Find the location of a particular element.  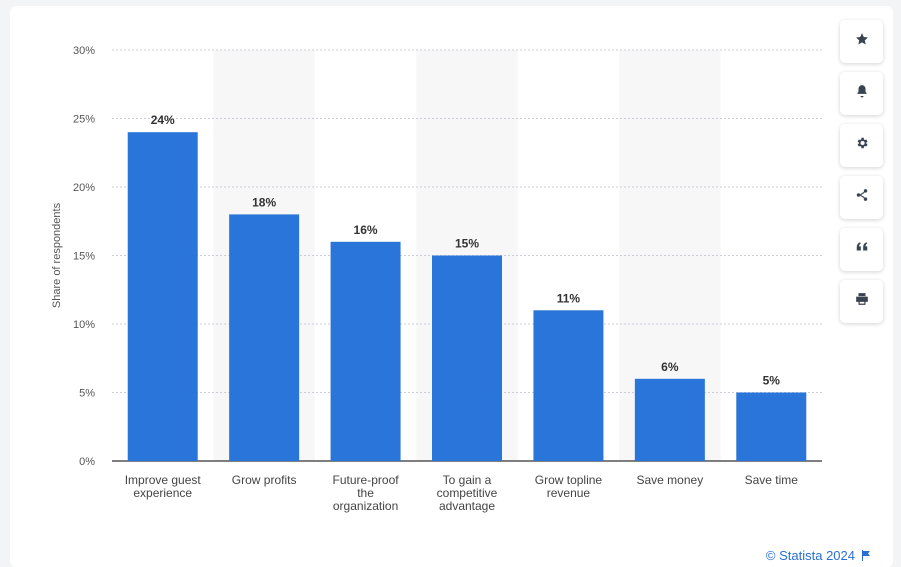

star-icon is located at coordinates (862, 41).